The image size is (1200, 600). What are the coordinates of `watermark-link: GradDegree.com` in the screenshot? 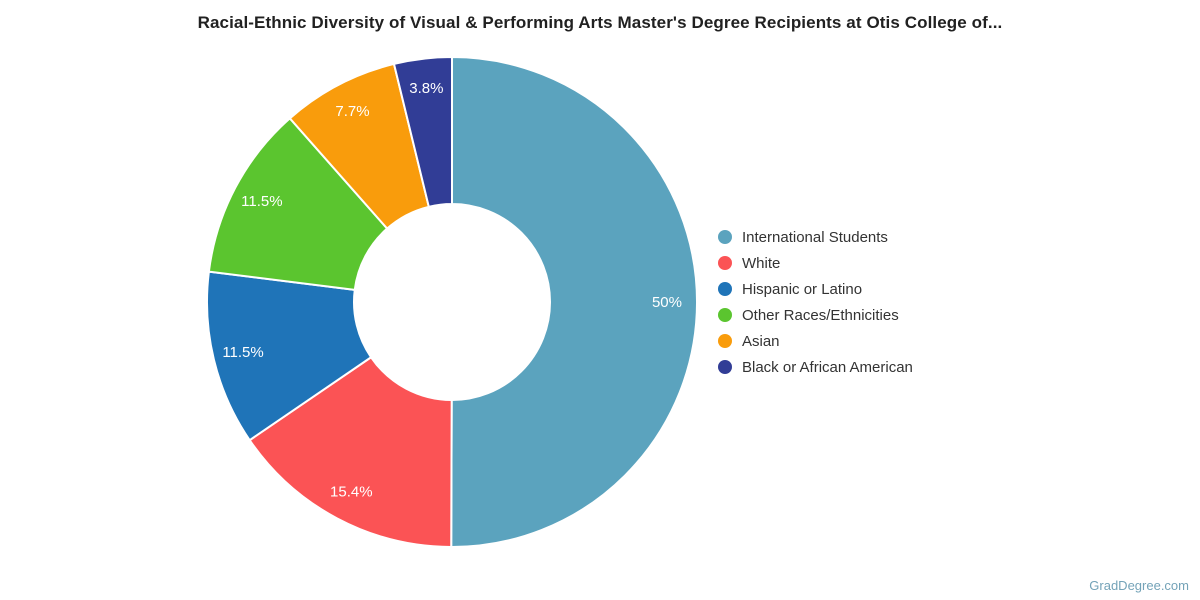 It's located at (1139, 585).